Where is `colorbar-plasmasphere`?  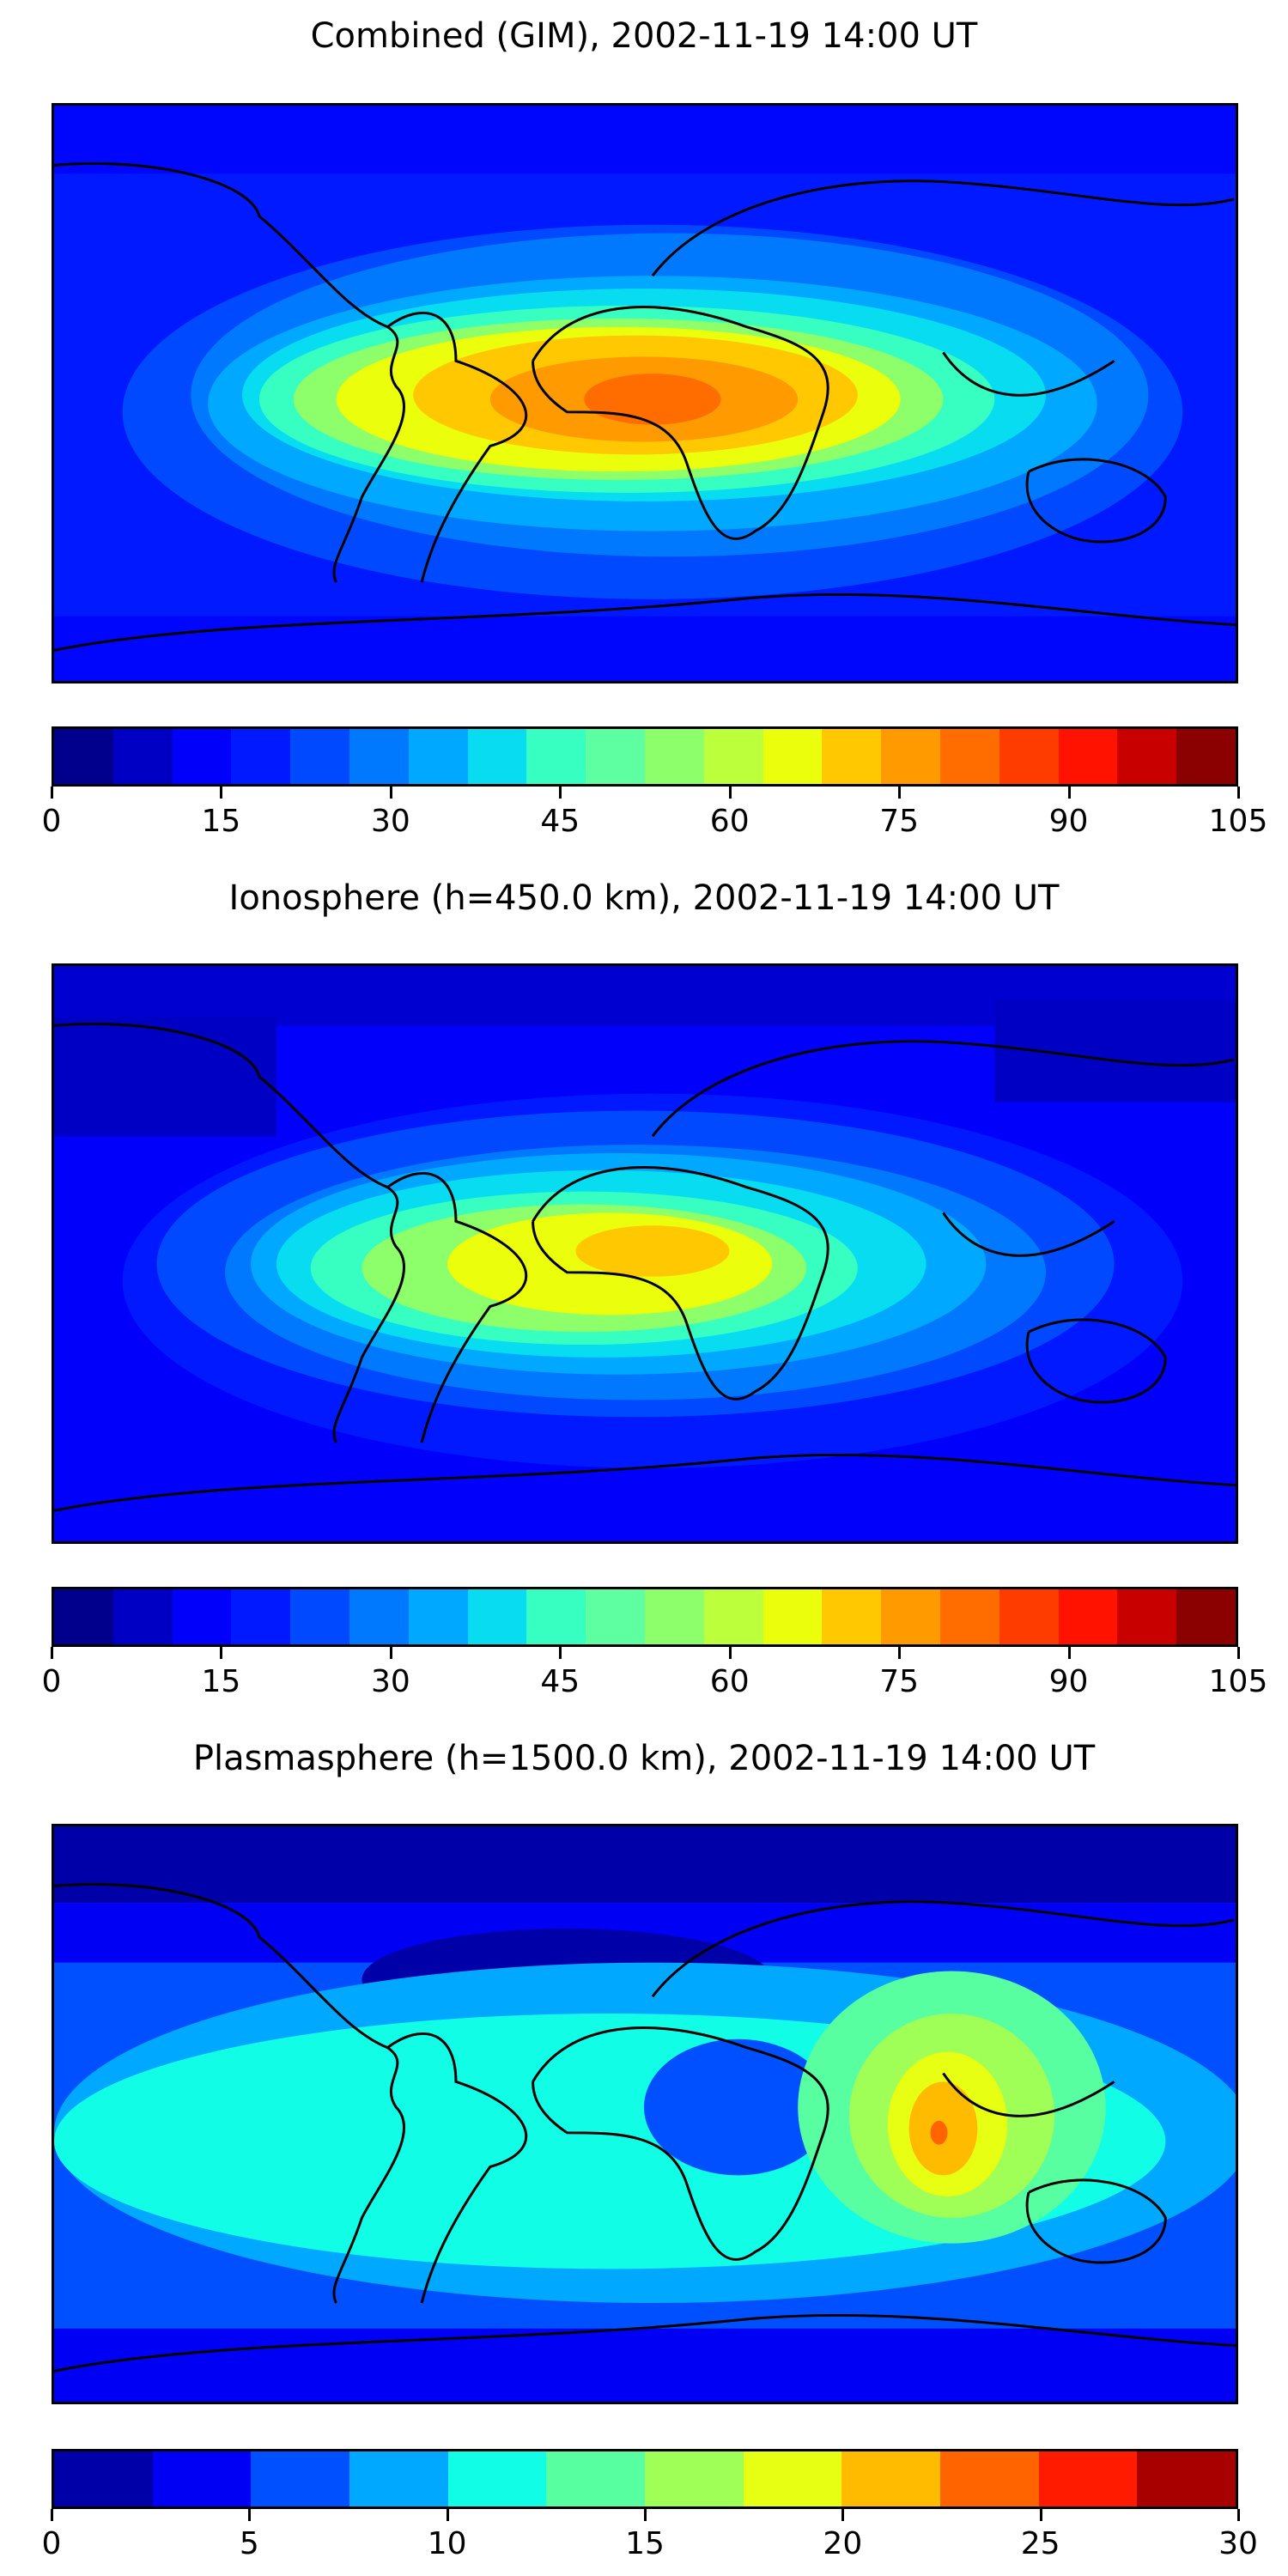 colorbar-plasmasphere is located at coordinates (645, 2479).